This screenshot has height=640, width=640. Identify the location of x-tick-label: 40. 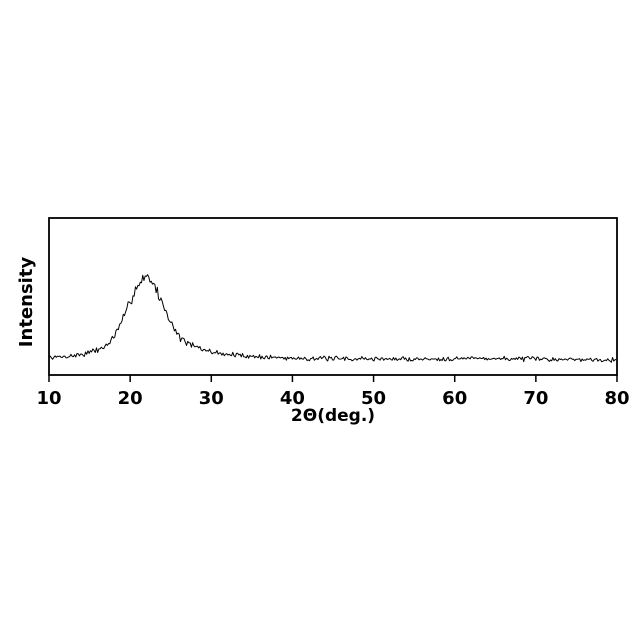
(292, 398).